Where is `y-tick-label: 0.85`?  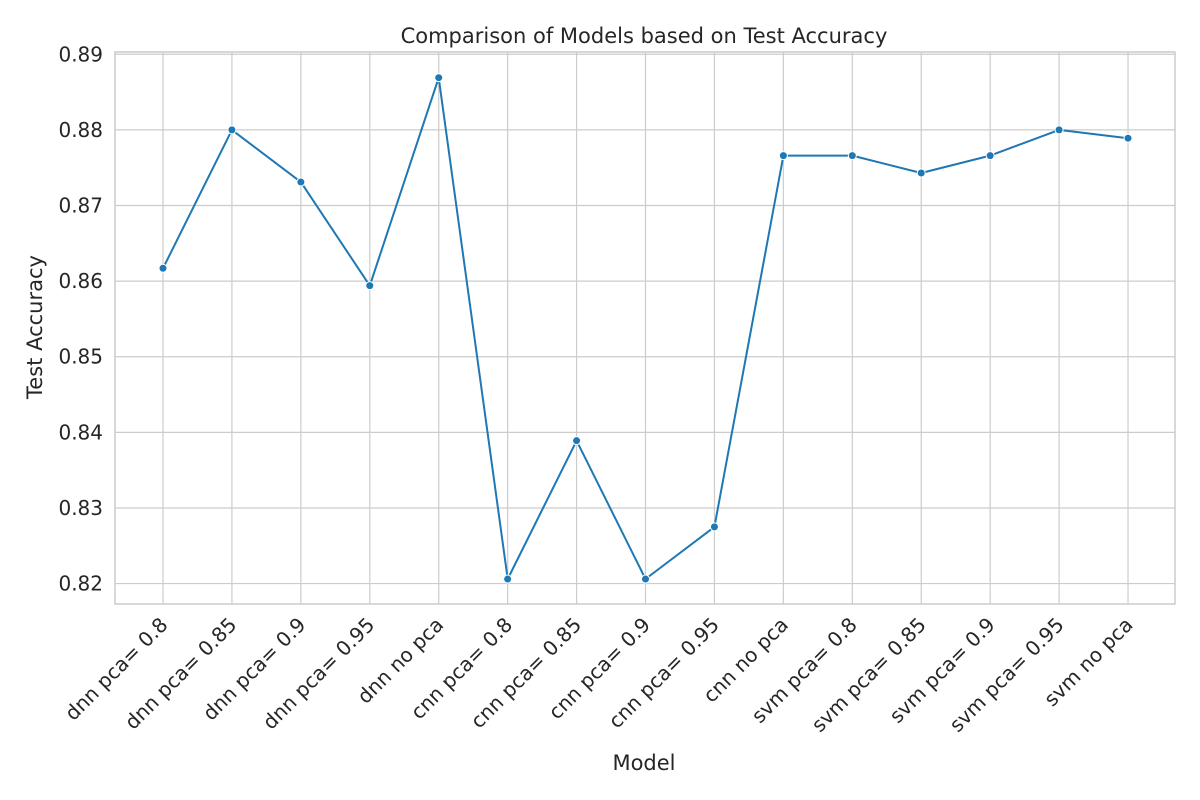 y-tick-label: 0.85 is located at coordinates (80, 357).